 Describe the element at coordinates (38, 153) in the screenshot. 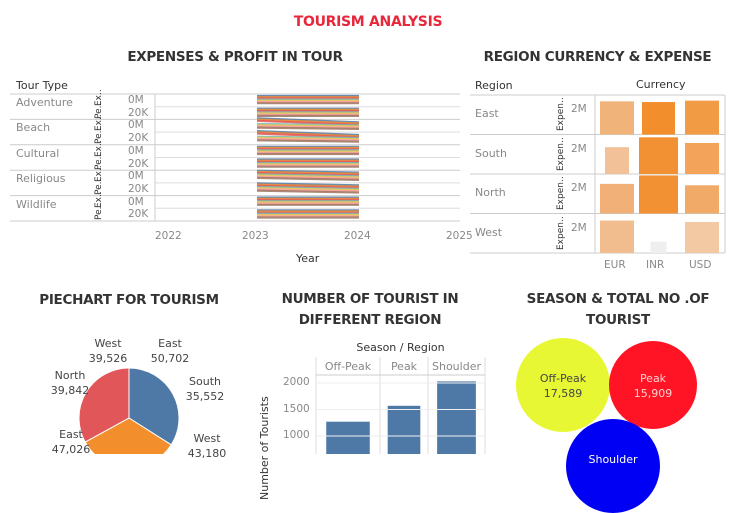

I see `tour-type-label: Cultural` at that location.